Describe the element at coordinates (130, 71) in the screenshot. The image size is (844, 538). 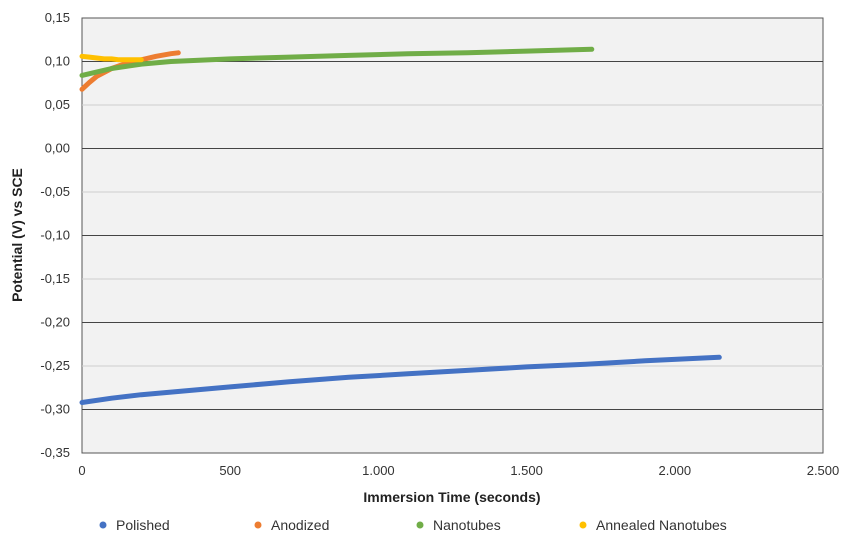
I see `series-line-anodized` at that location.